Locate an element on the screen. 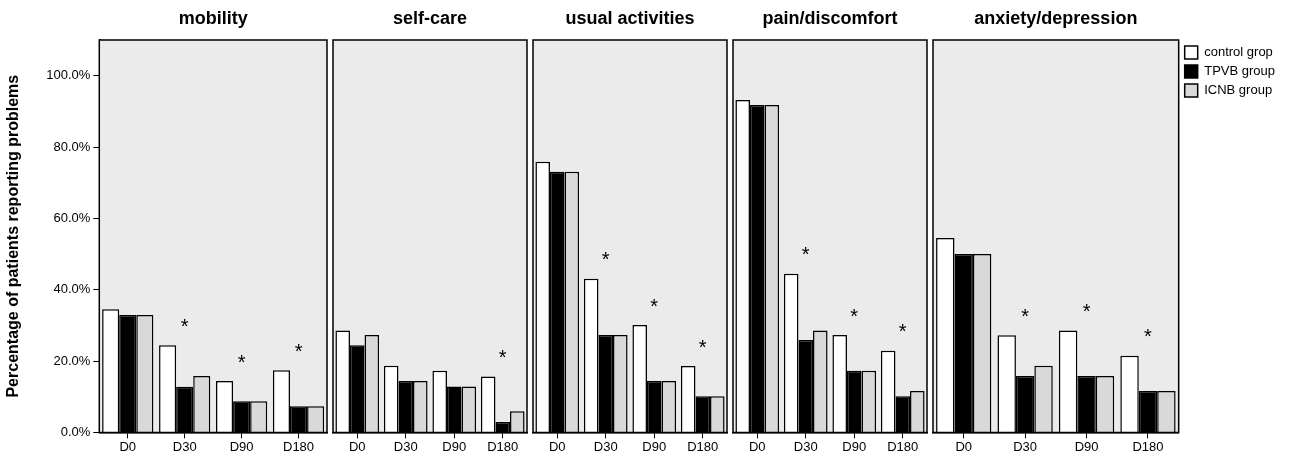 This screenshot has height=462, width=1303. chart-title: mobility is located at coordinates (213, 17).